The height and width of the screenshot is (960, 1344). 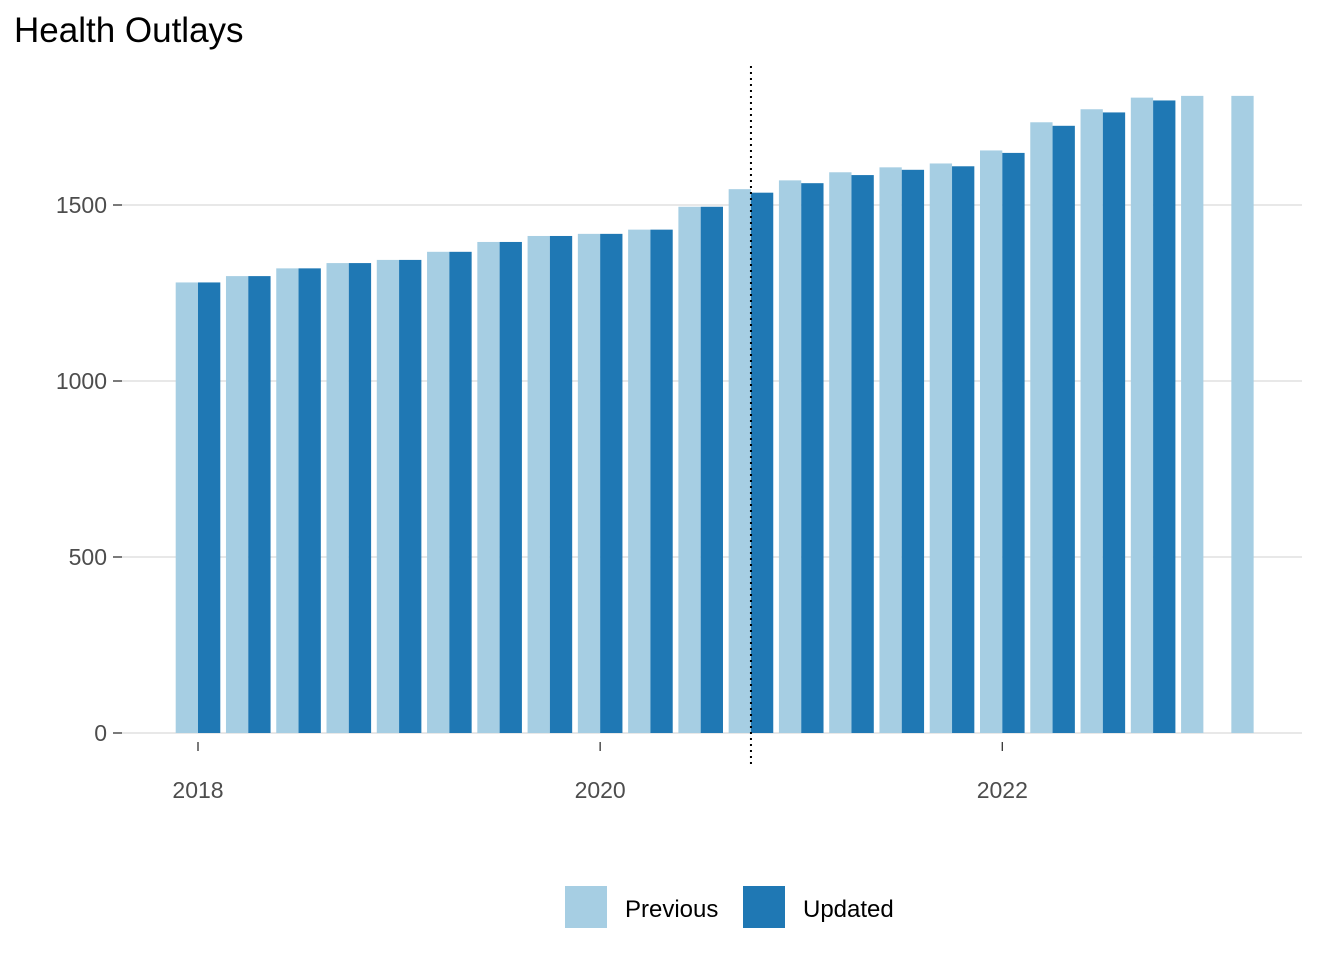 I want to click on legend-swatch-updated, so click(x=764, y=907).